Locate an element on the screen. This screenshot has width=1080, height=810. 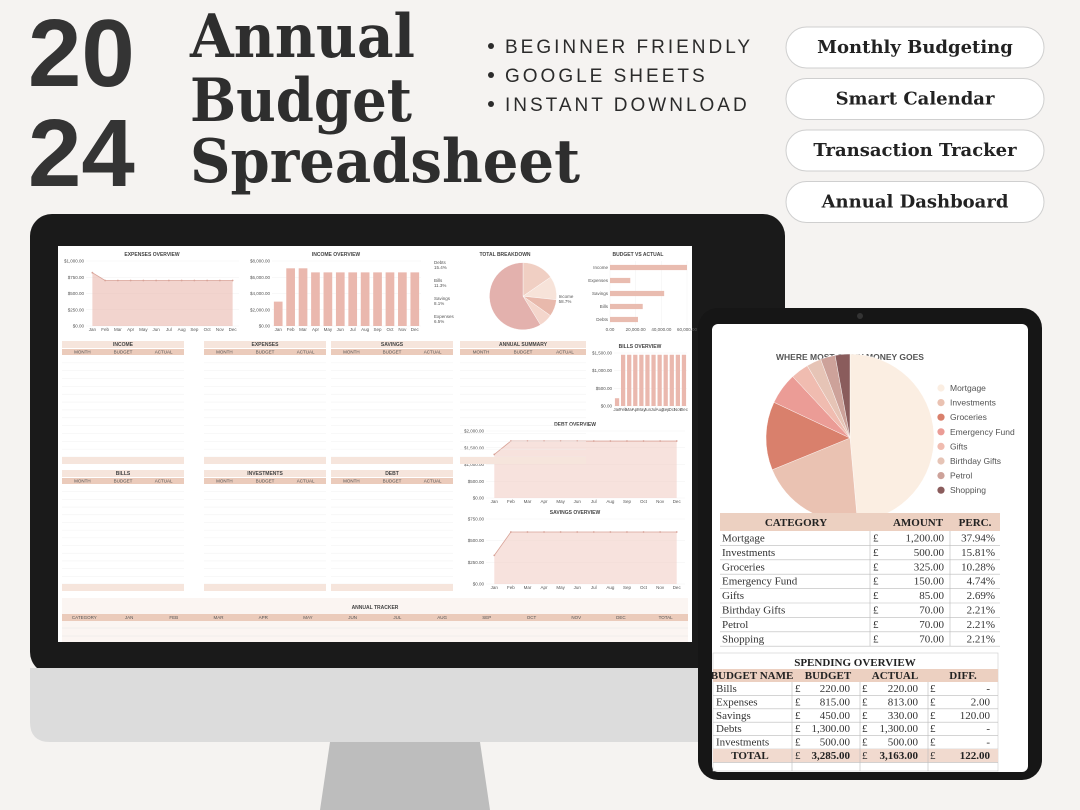
chart-title: BUDGET VS ACTUAL is located at coordinates (638, 255).